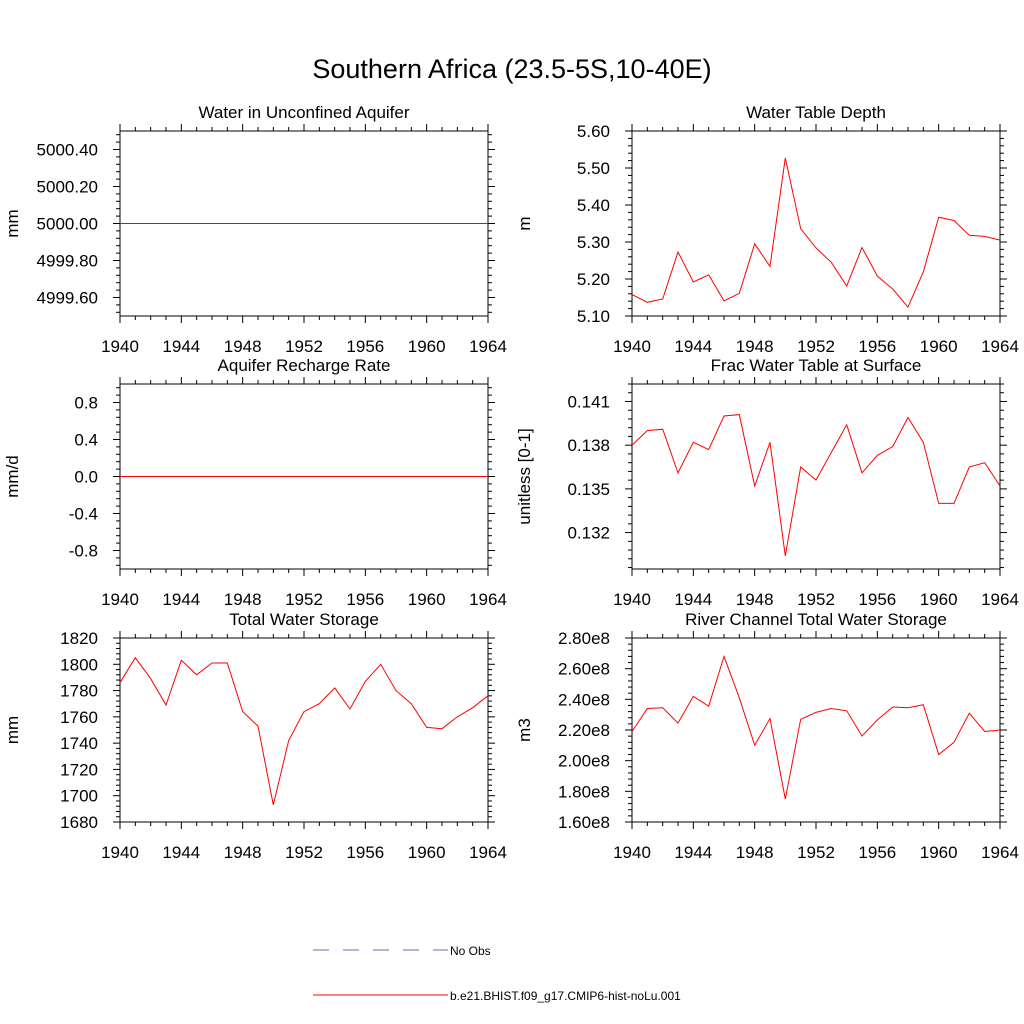  What do you see at coordinates (79, 796) in the screenshot?
I see `y-tick-label: 1700` at bounding box center [79, 796].